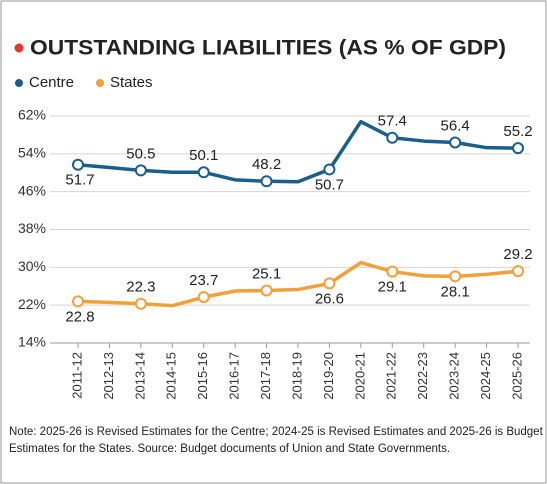  Describe the element at coordinates (422, 376) in the screenshot. I see `x-tick-label: 2022-23` at that location.